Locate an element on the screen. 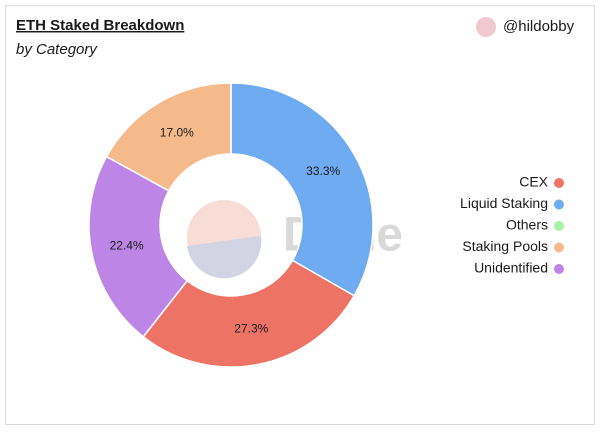 Image resolution: width=600 pixels, height=435 pixels. slice-label: 17.0% is located at coordinates (177, 133).